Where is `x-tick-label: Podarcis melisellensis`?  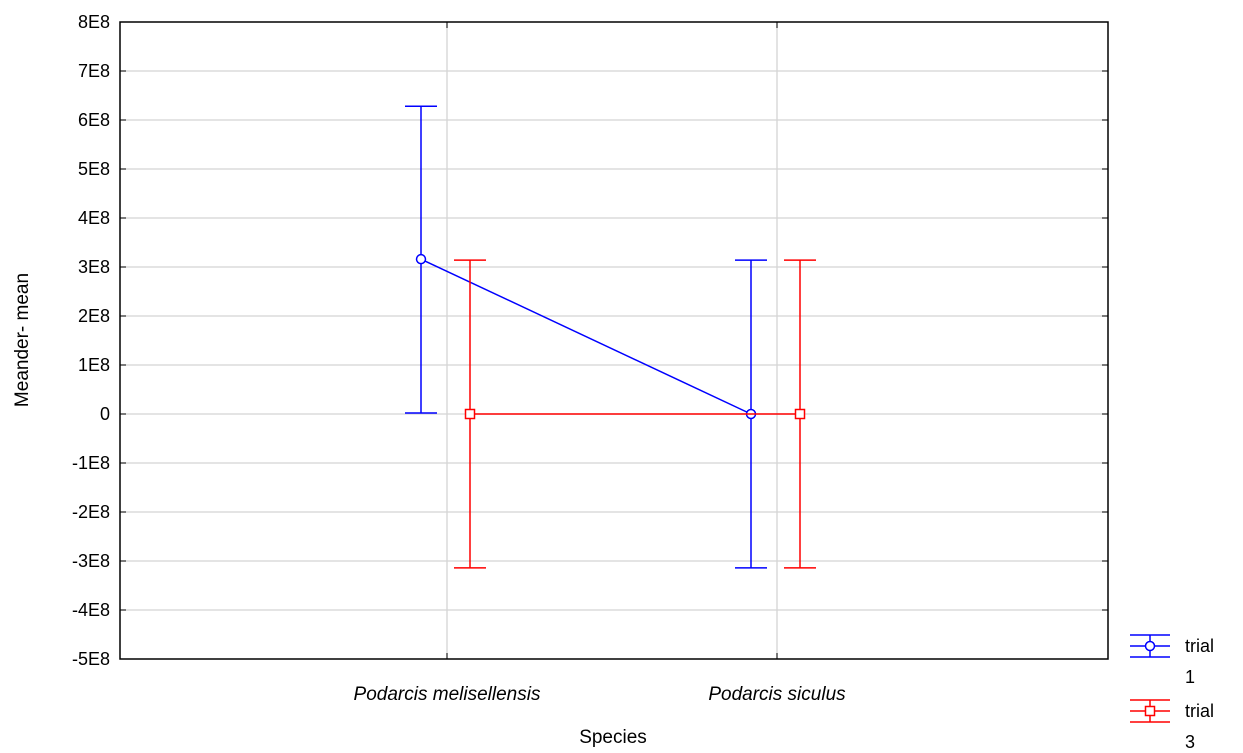 x-tick-label: Podarcis melisellensis is located at coordinates (447, 694).